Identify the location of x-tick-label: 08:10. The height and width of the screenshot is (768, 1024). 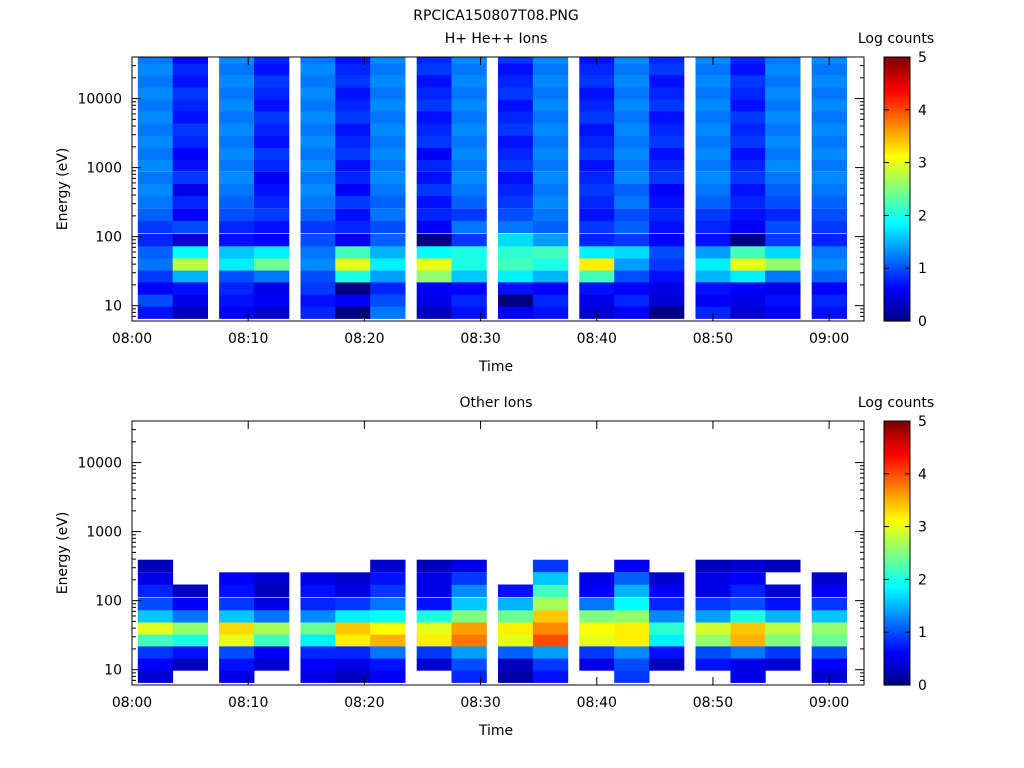
(248, 339).